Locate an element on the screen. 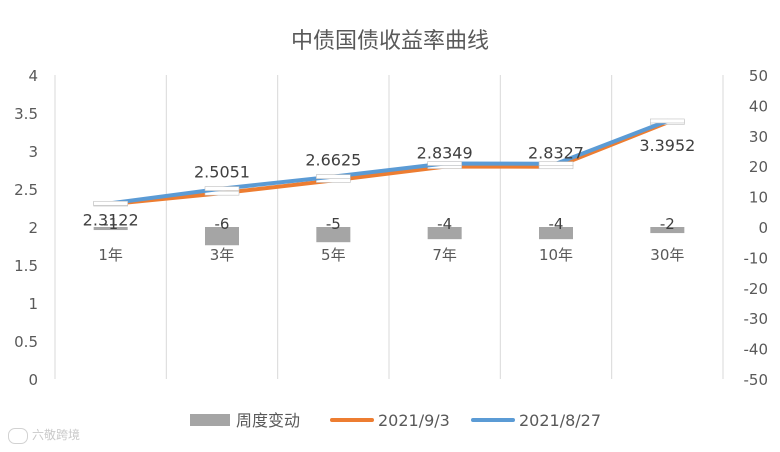  legend-label: 2021/9/3 is located at coordinates (414, 420).